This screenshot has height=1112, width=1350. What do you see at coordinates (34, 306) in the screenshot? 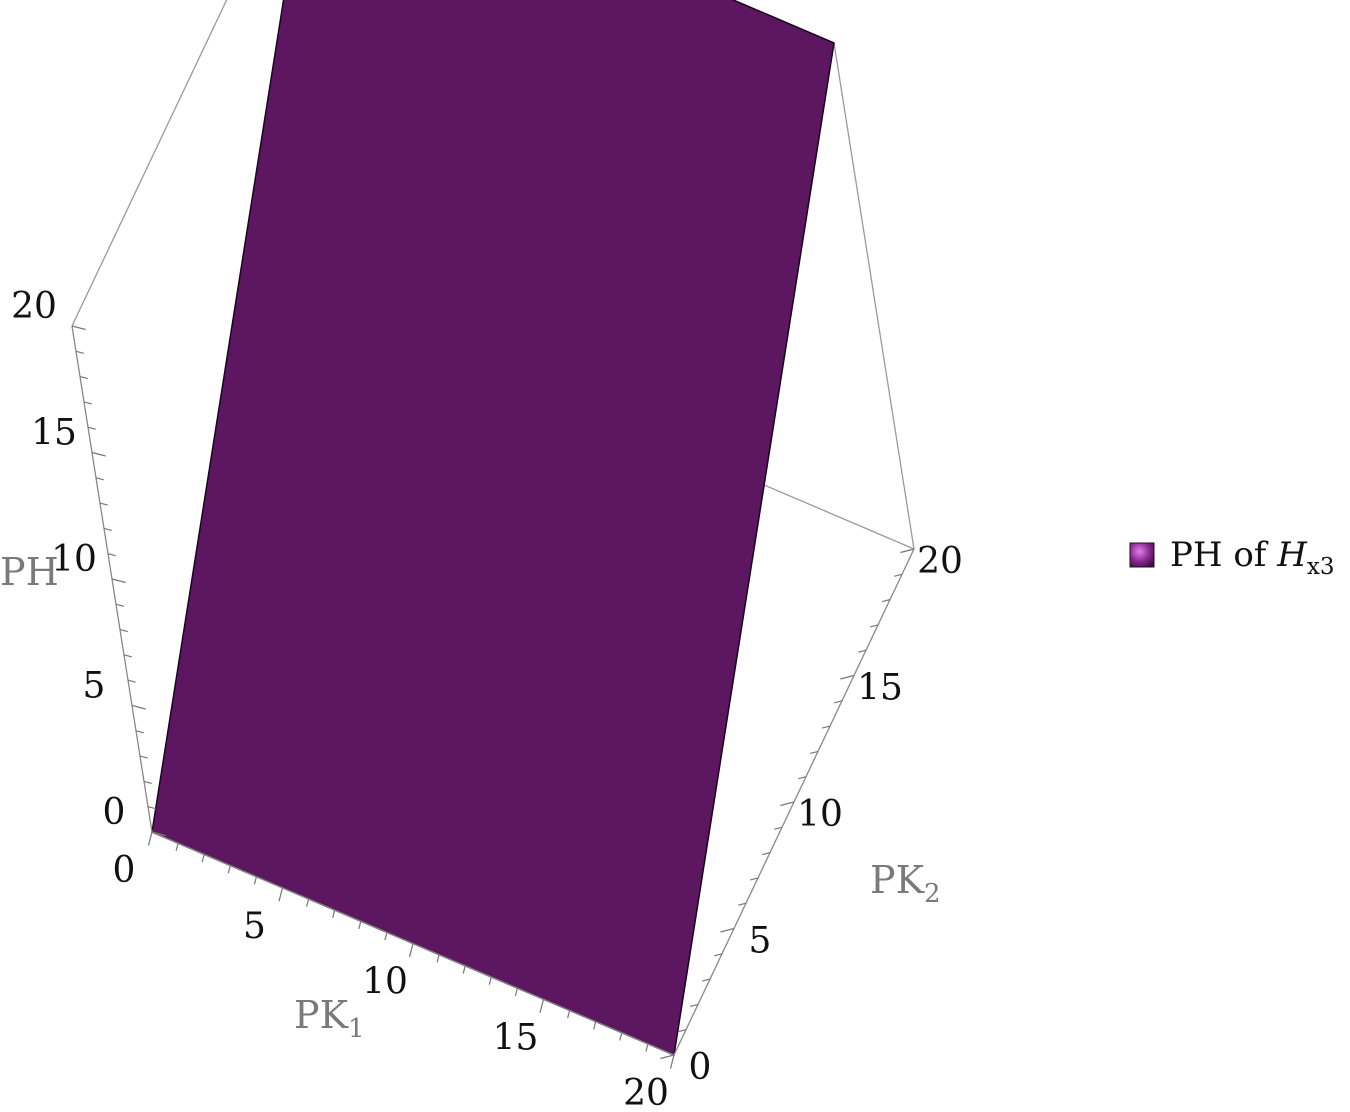
I see `z-tick-label: 20` at bounding box center [34, 306].